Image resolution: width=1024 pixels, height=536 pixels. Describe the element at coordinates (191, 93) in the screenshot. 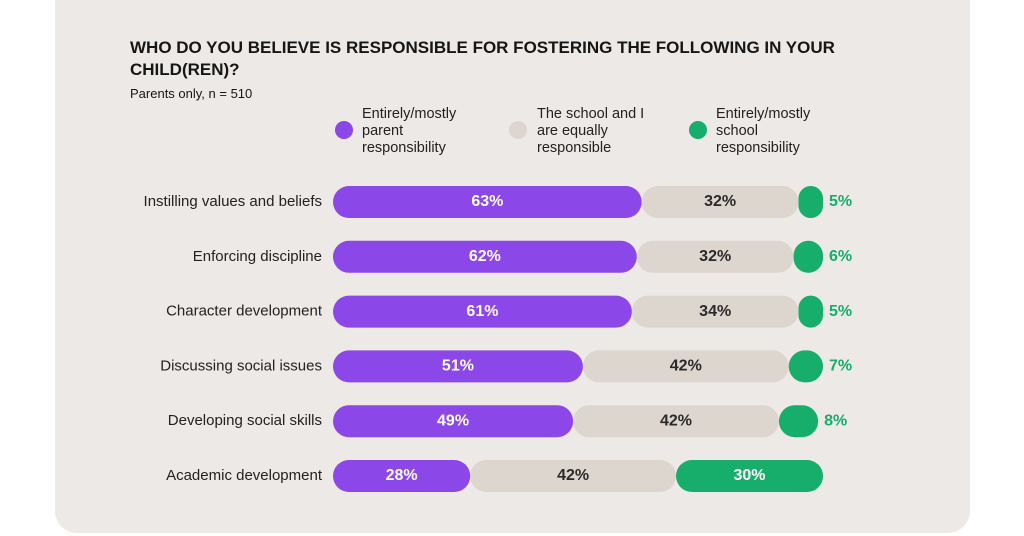

I see `chart-subtitle: Parents only, n = 510` at that location.